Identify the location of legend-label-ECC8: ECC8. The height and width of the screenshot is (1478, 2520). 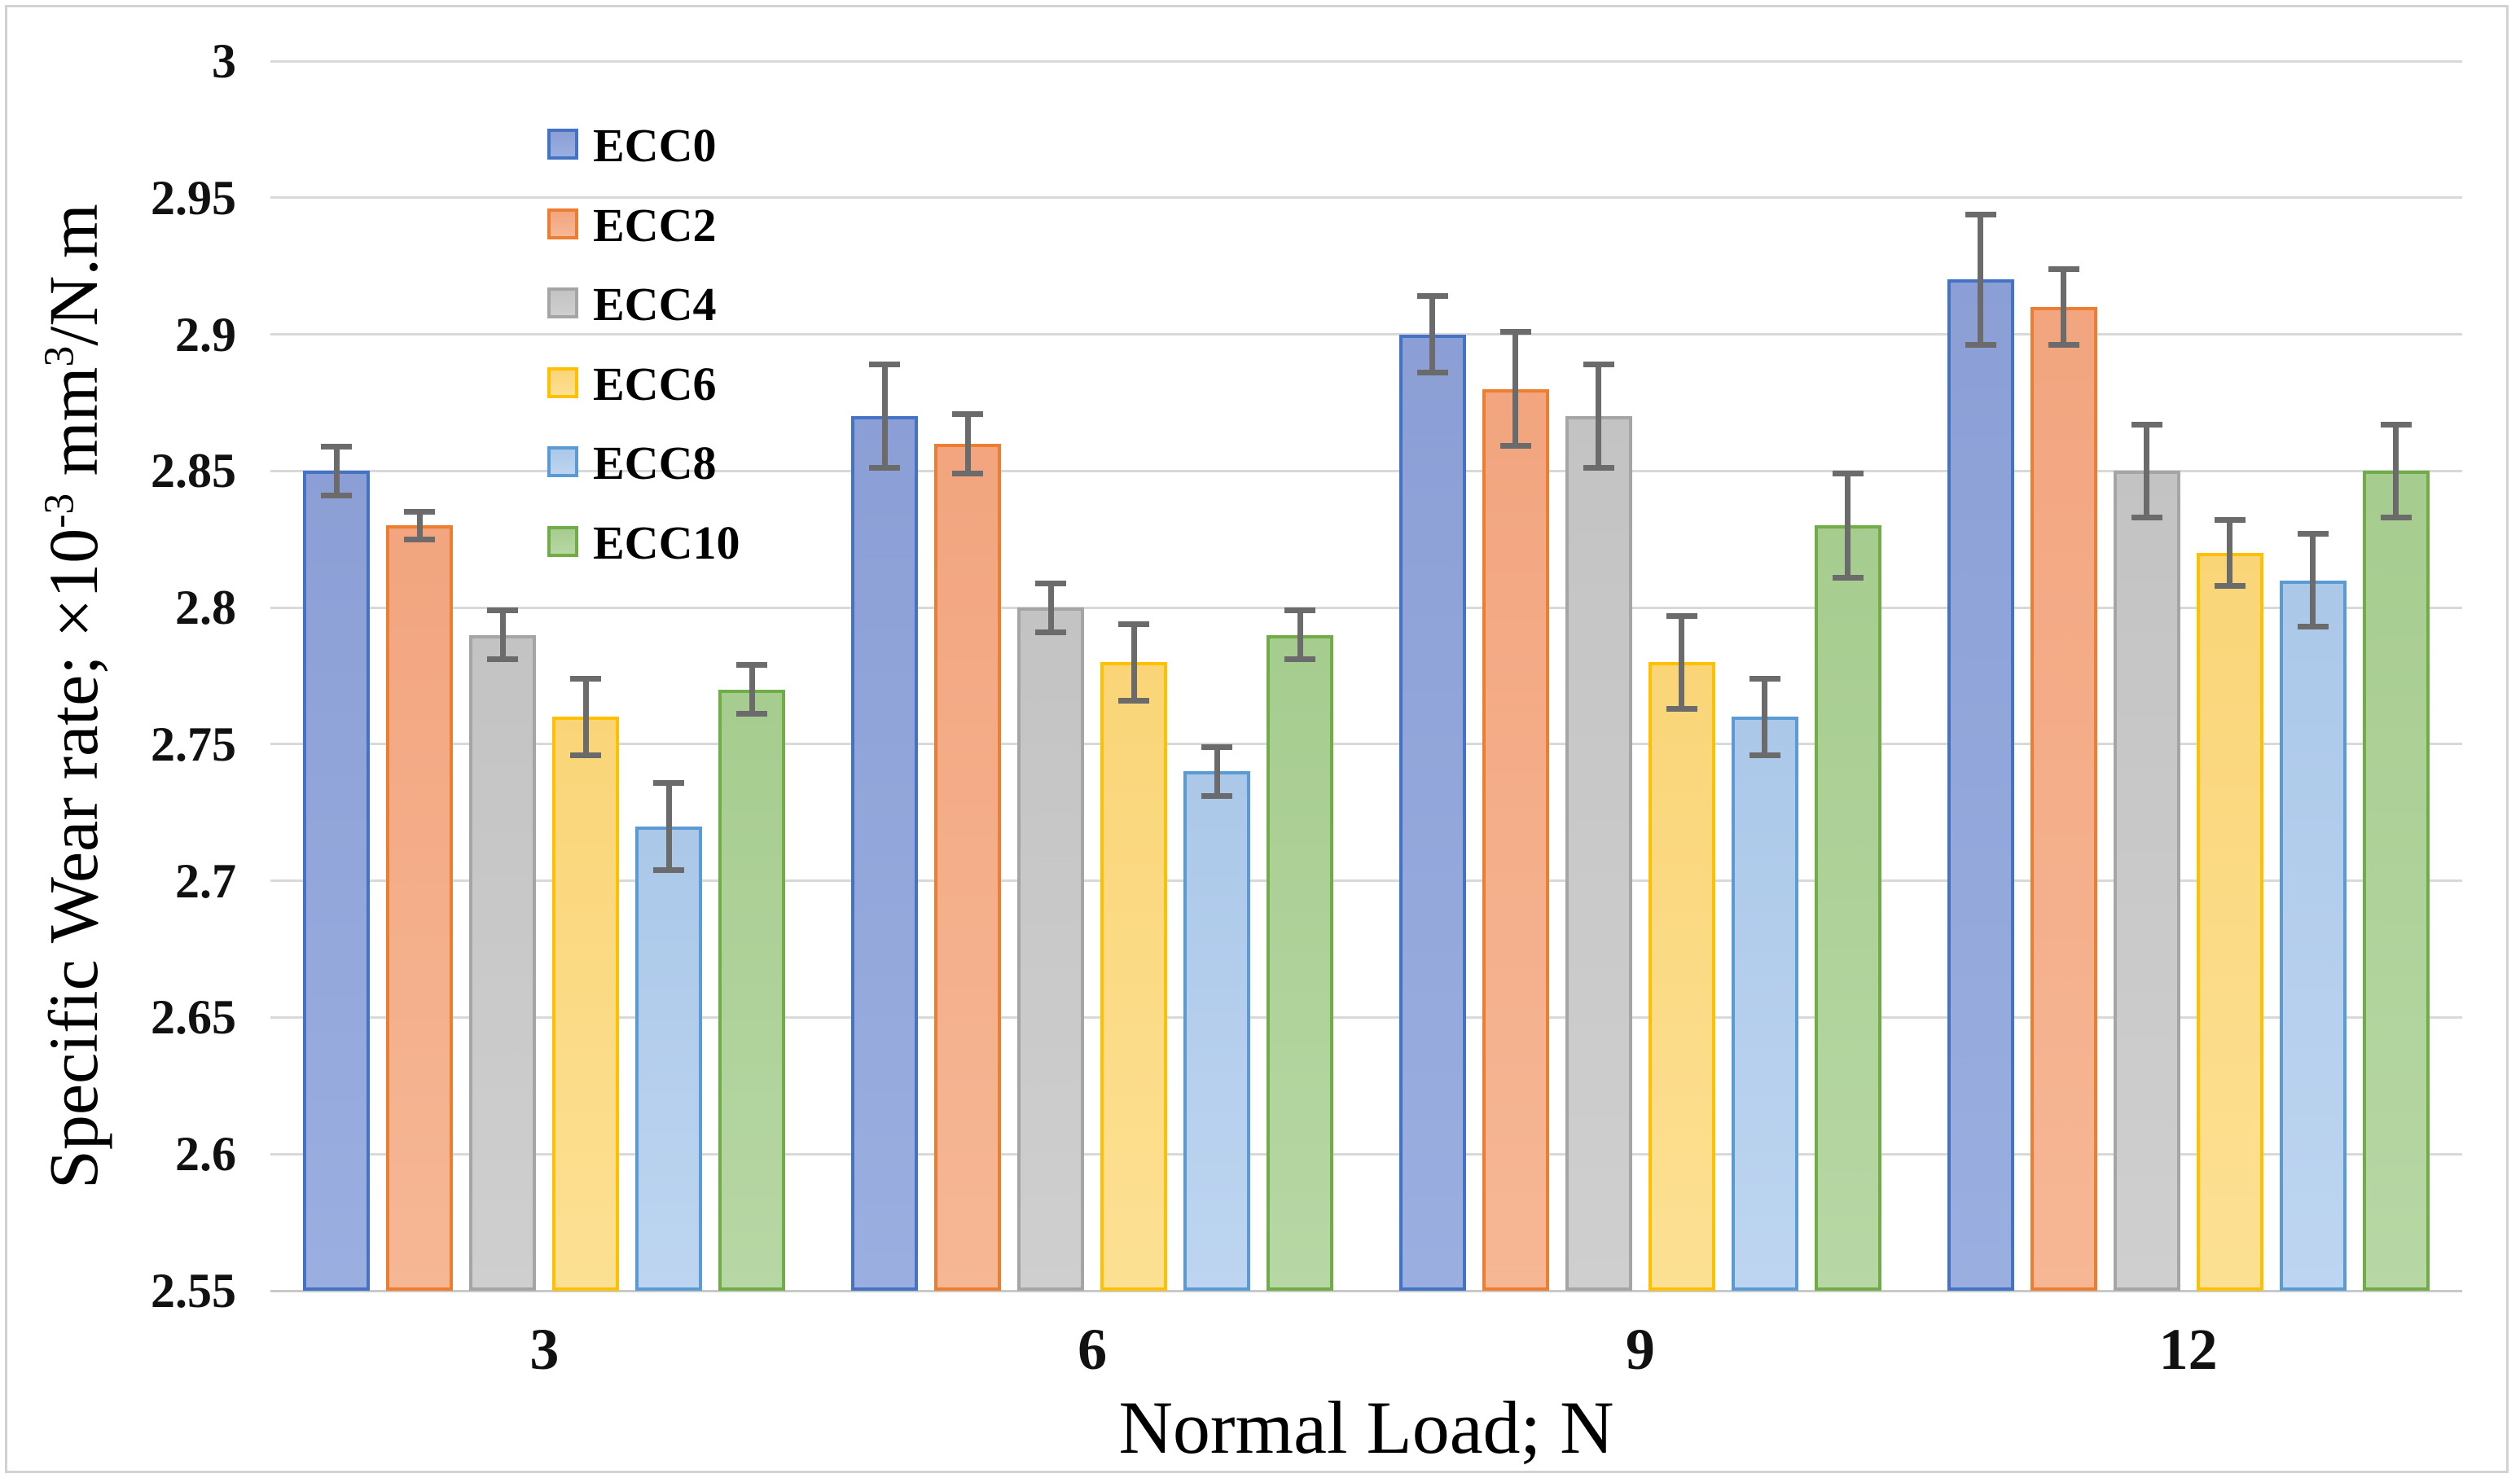
(655, 462).